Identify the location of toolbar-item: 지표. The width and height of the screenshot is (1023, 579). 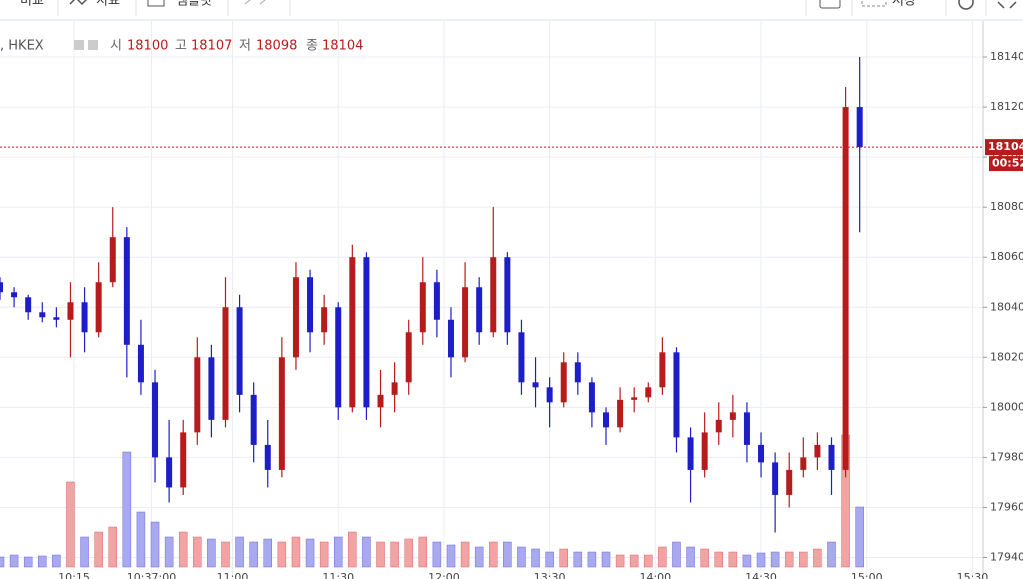
(108, 4).